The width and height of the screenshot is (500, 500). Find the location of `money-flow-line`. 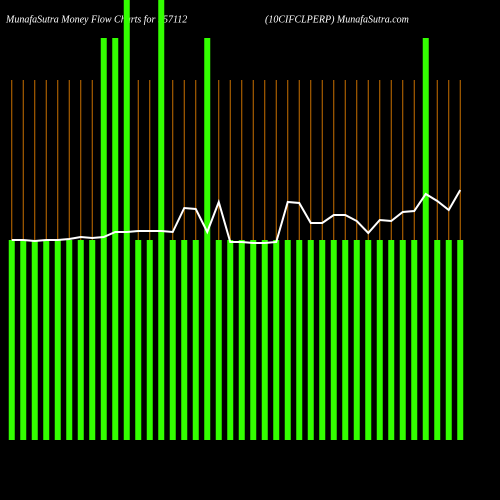

money-flow-line is located at coordinates (236, 216).